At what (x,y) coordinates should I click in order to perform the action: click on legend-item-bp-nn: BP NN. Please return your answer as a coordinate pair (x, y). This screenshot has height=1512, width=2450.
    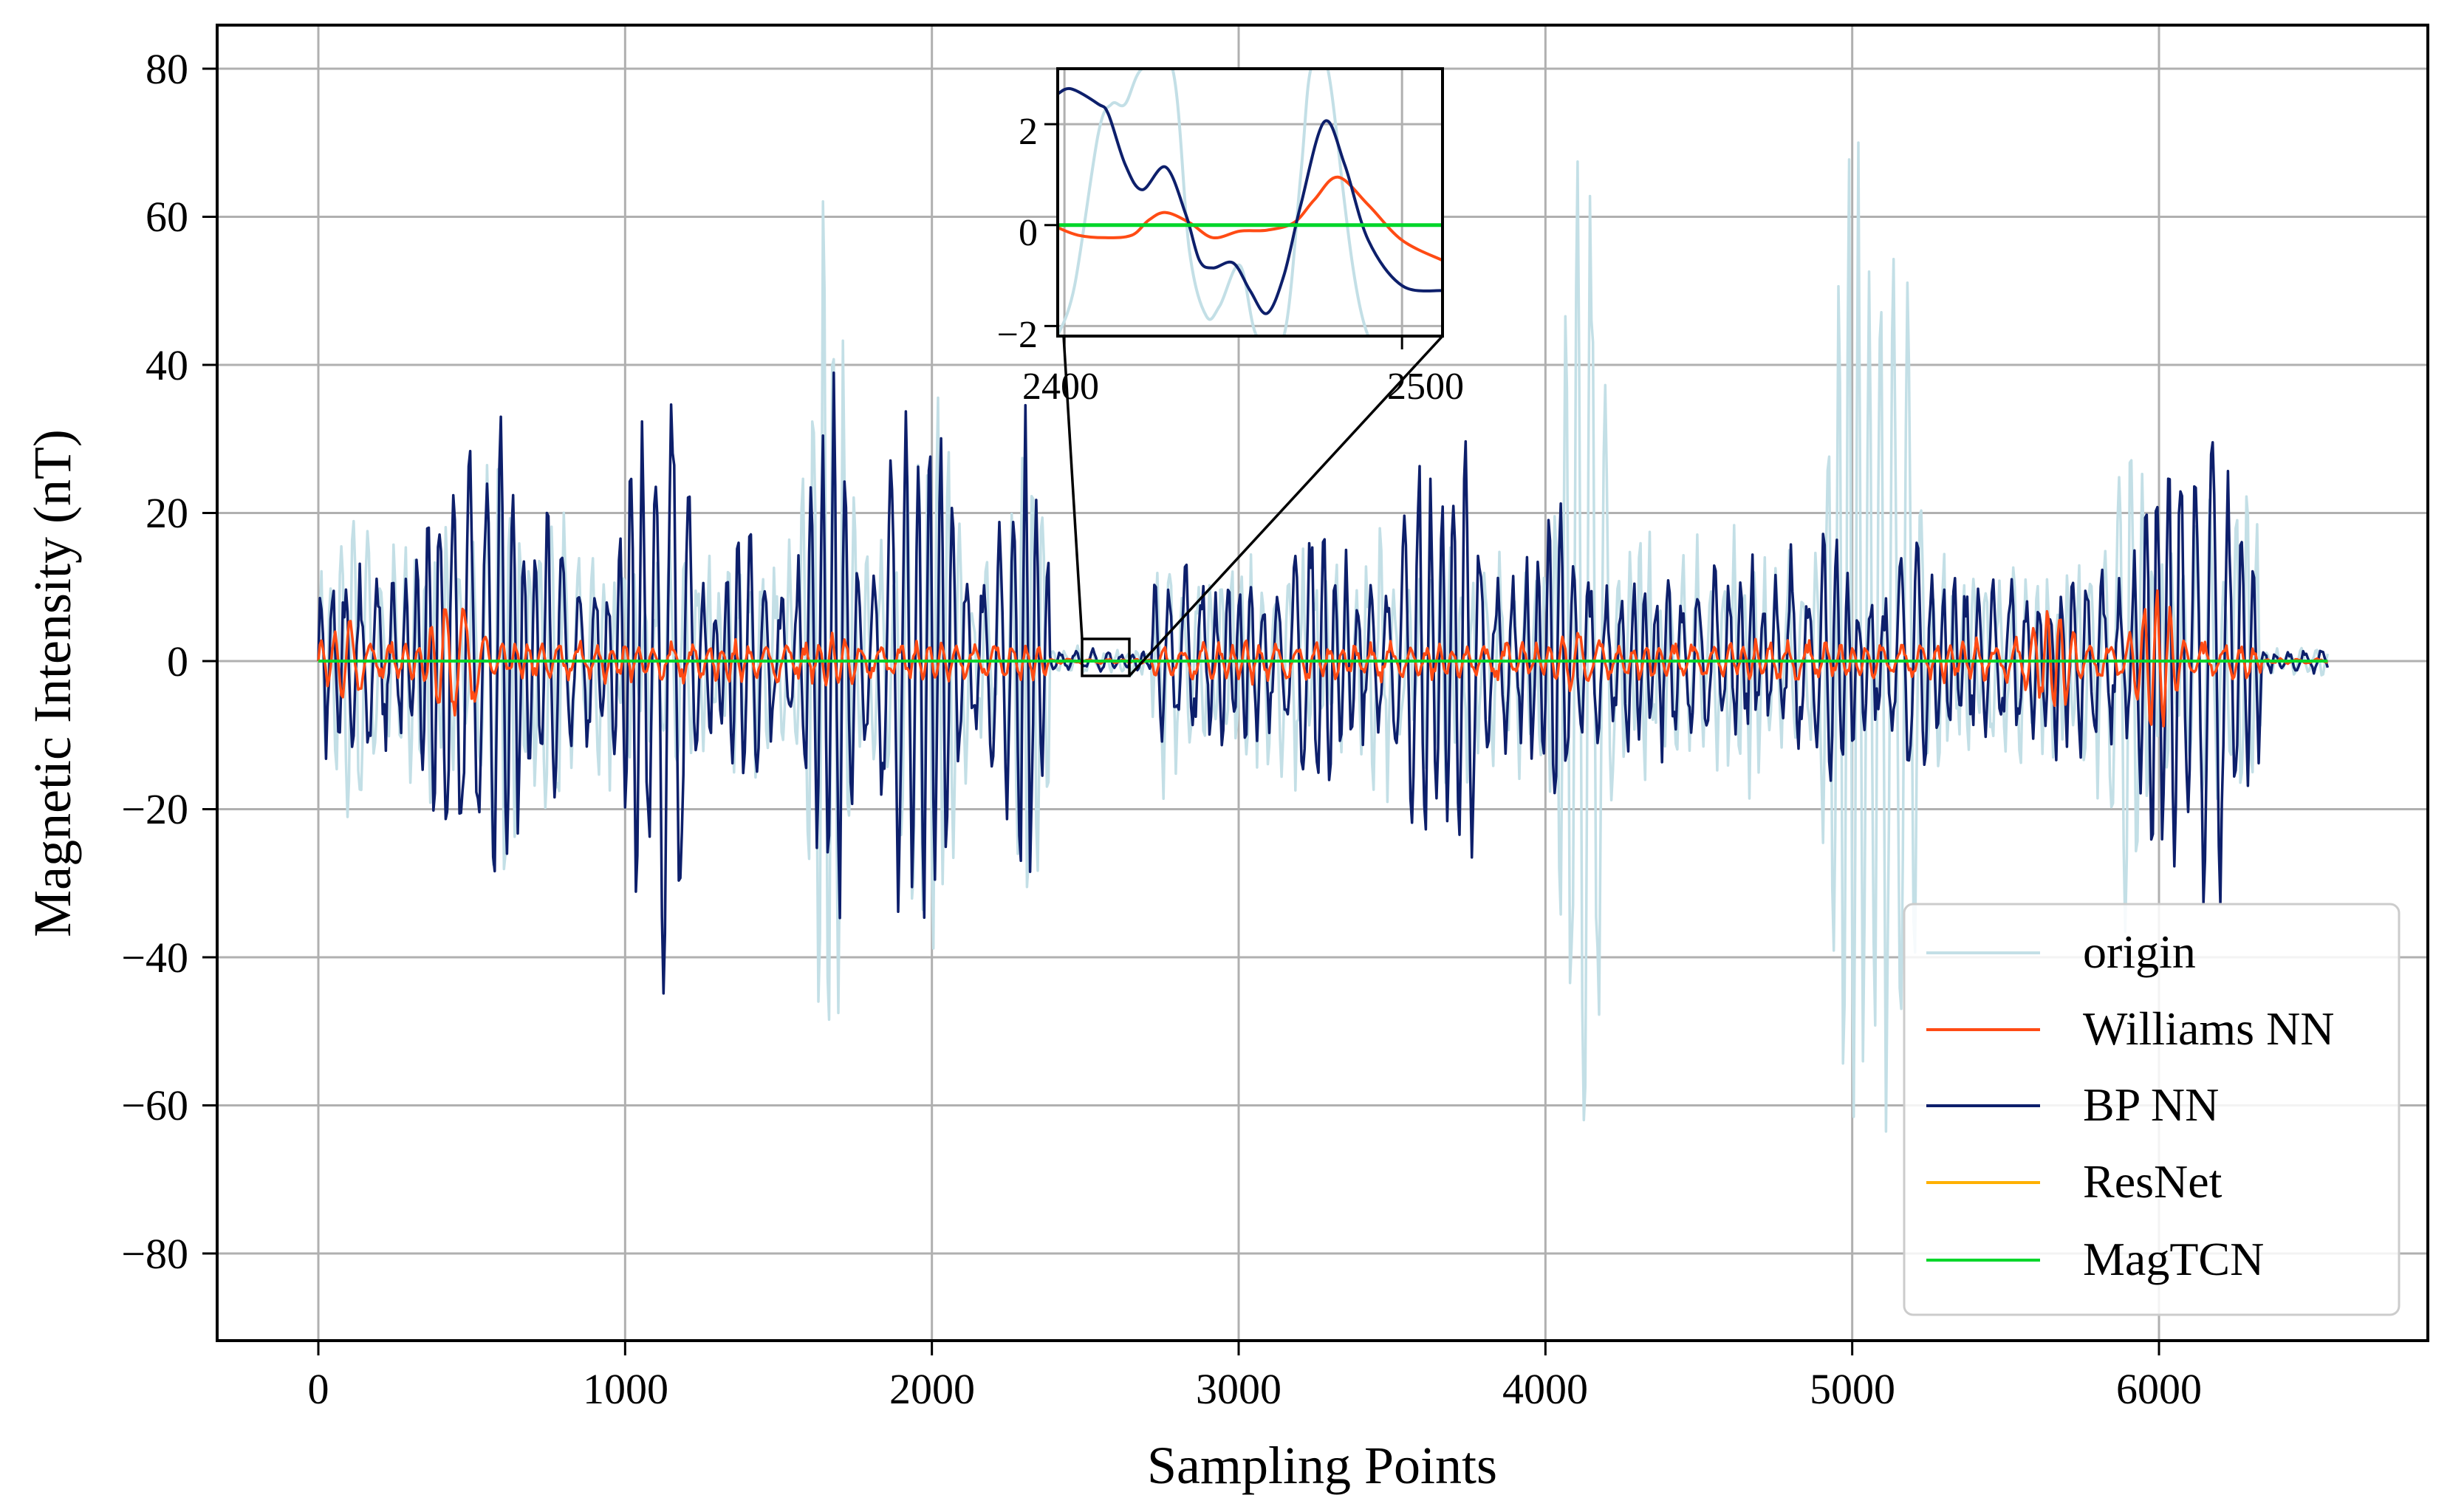
    Looking at the image, I should click on (2072, 1104).